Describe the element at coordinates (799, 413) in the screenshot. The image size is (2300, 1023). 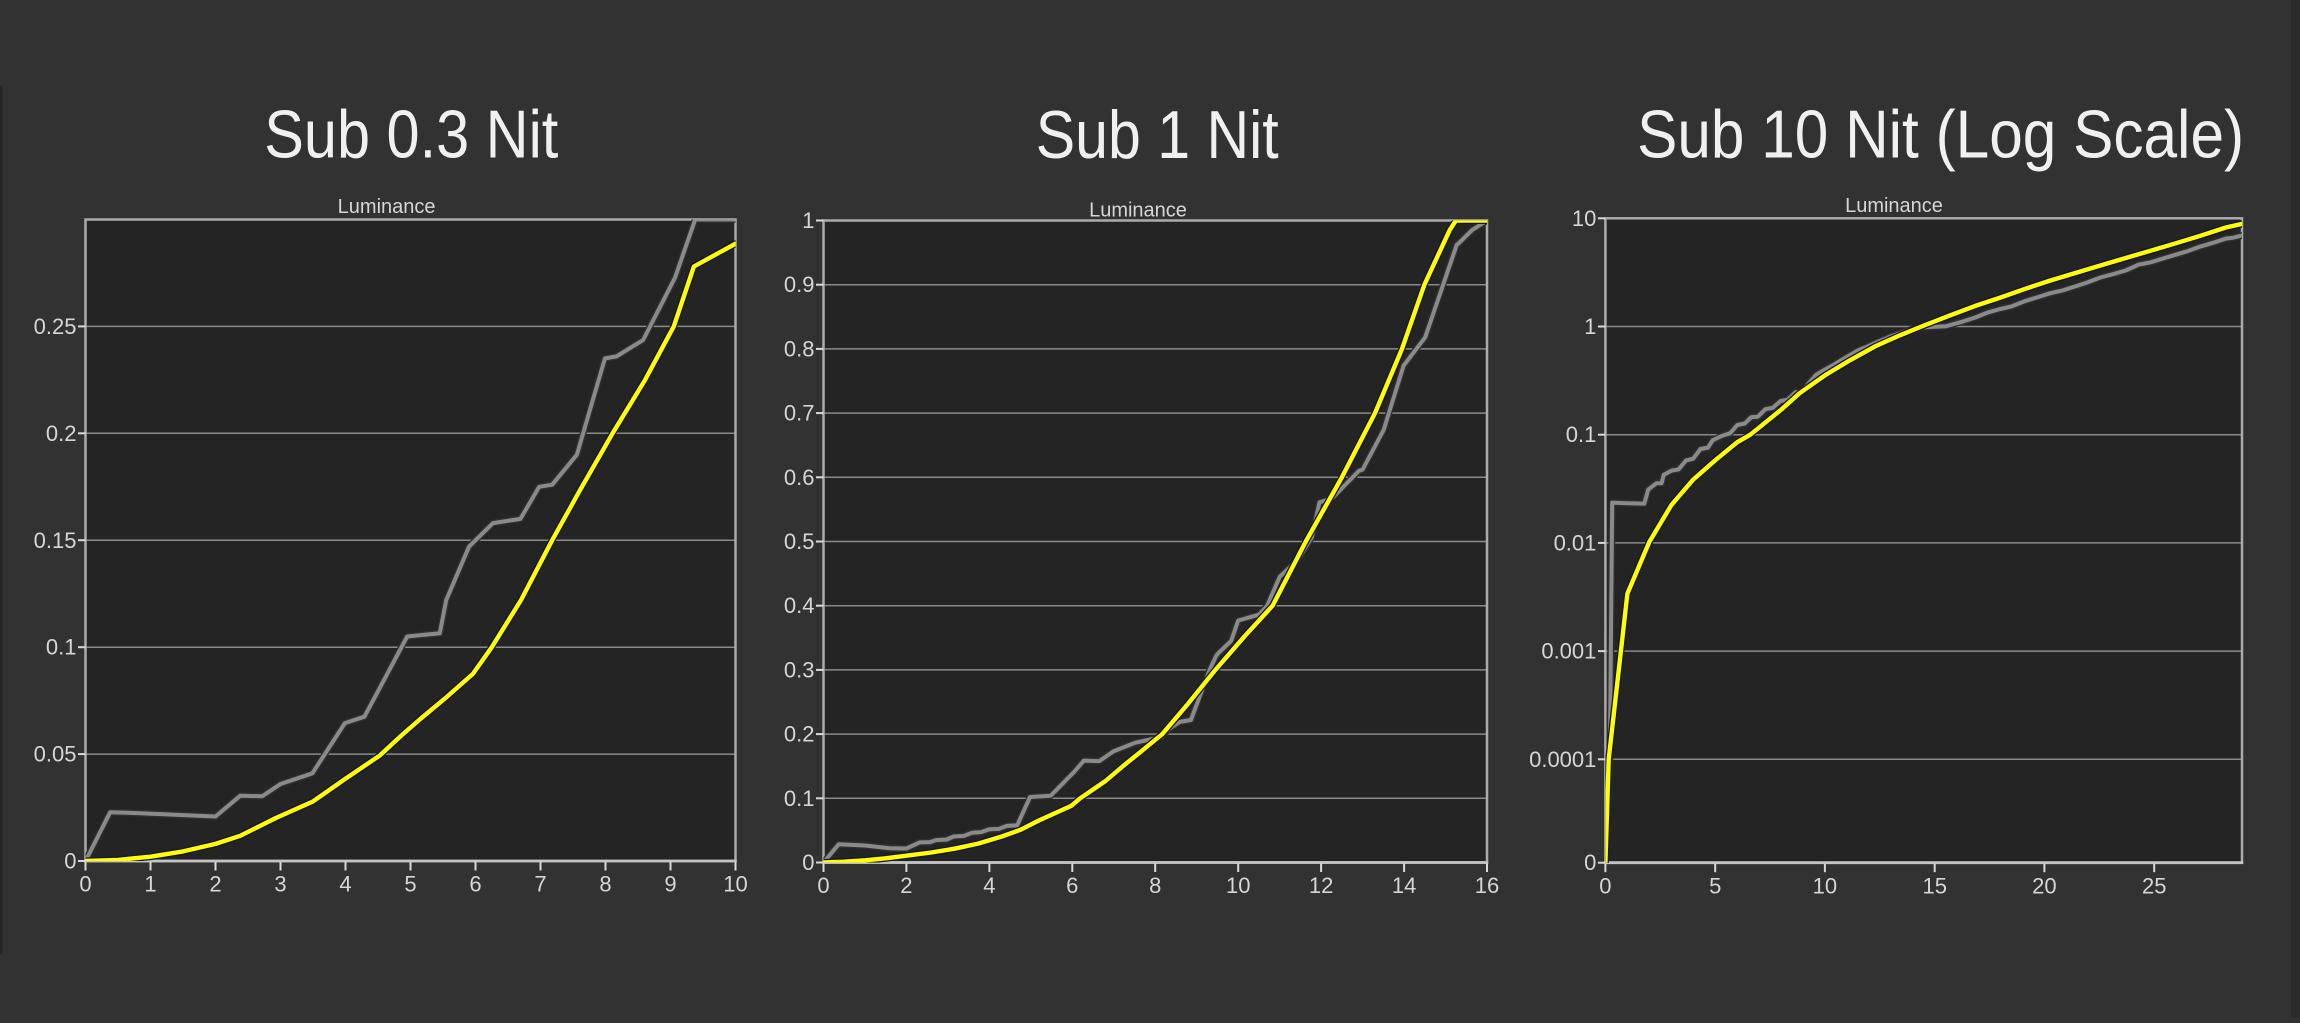
I see `svg-text: 0.7` at that location.